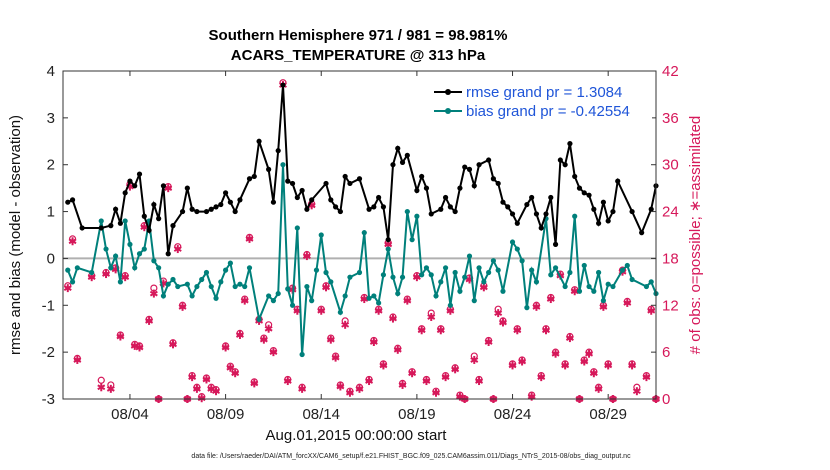 The width and height of the screenshot is (830, 470). What do you see at coordinates (130, 414) in the screenshot?
I see `x-tick-label: 08/04` at bounding box center [130, 414].